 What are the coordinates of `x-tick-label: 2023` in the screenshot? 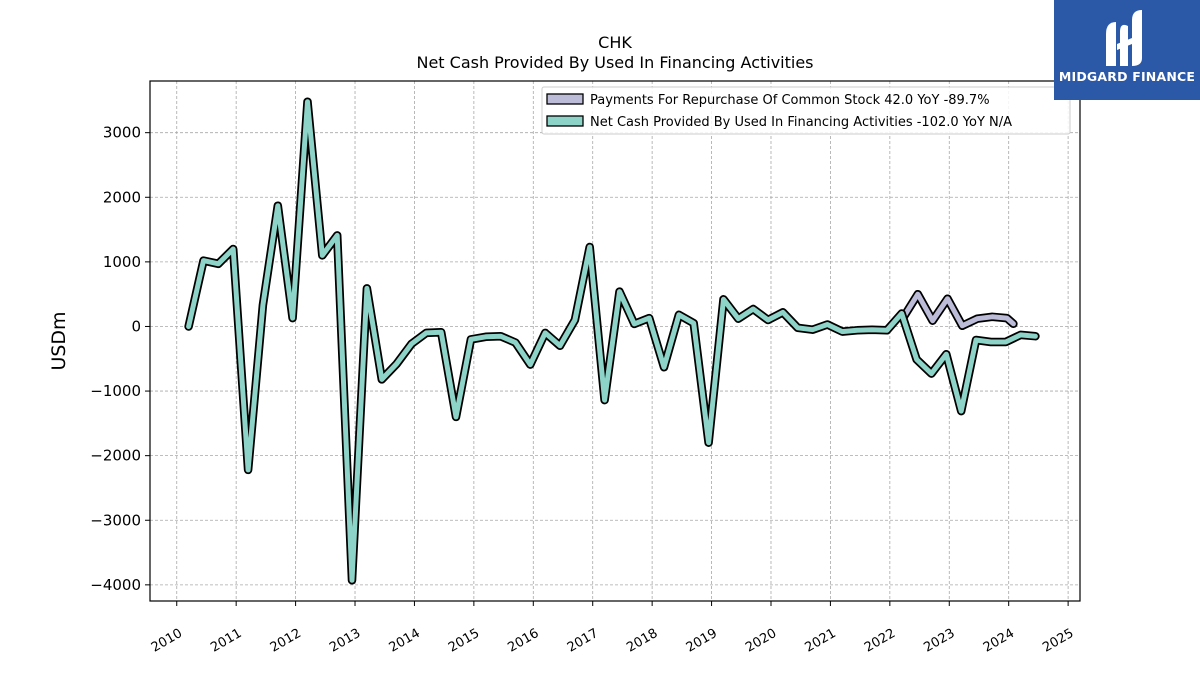 It's located at (939, 641).